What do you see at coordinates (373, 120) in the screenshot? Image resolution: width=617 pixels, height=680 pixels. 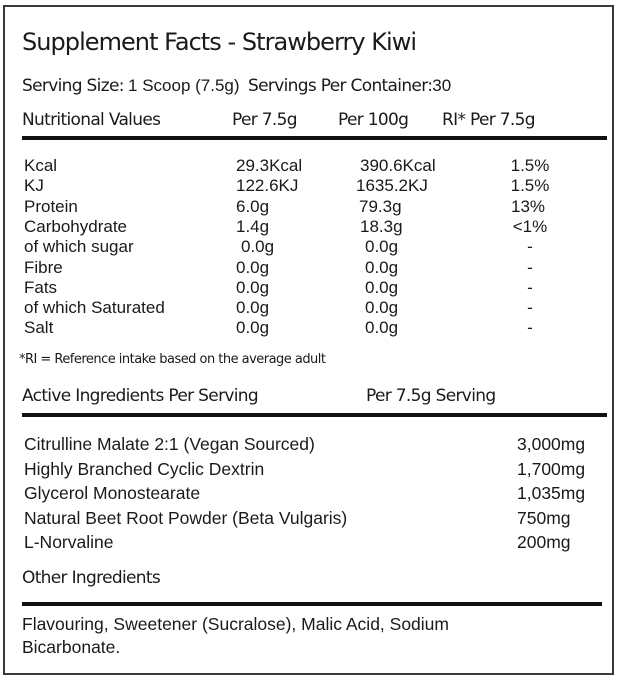 I see `header-per-100g: Per 100g` at bounding box center [373, 120].